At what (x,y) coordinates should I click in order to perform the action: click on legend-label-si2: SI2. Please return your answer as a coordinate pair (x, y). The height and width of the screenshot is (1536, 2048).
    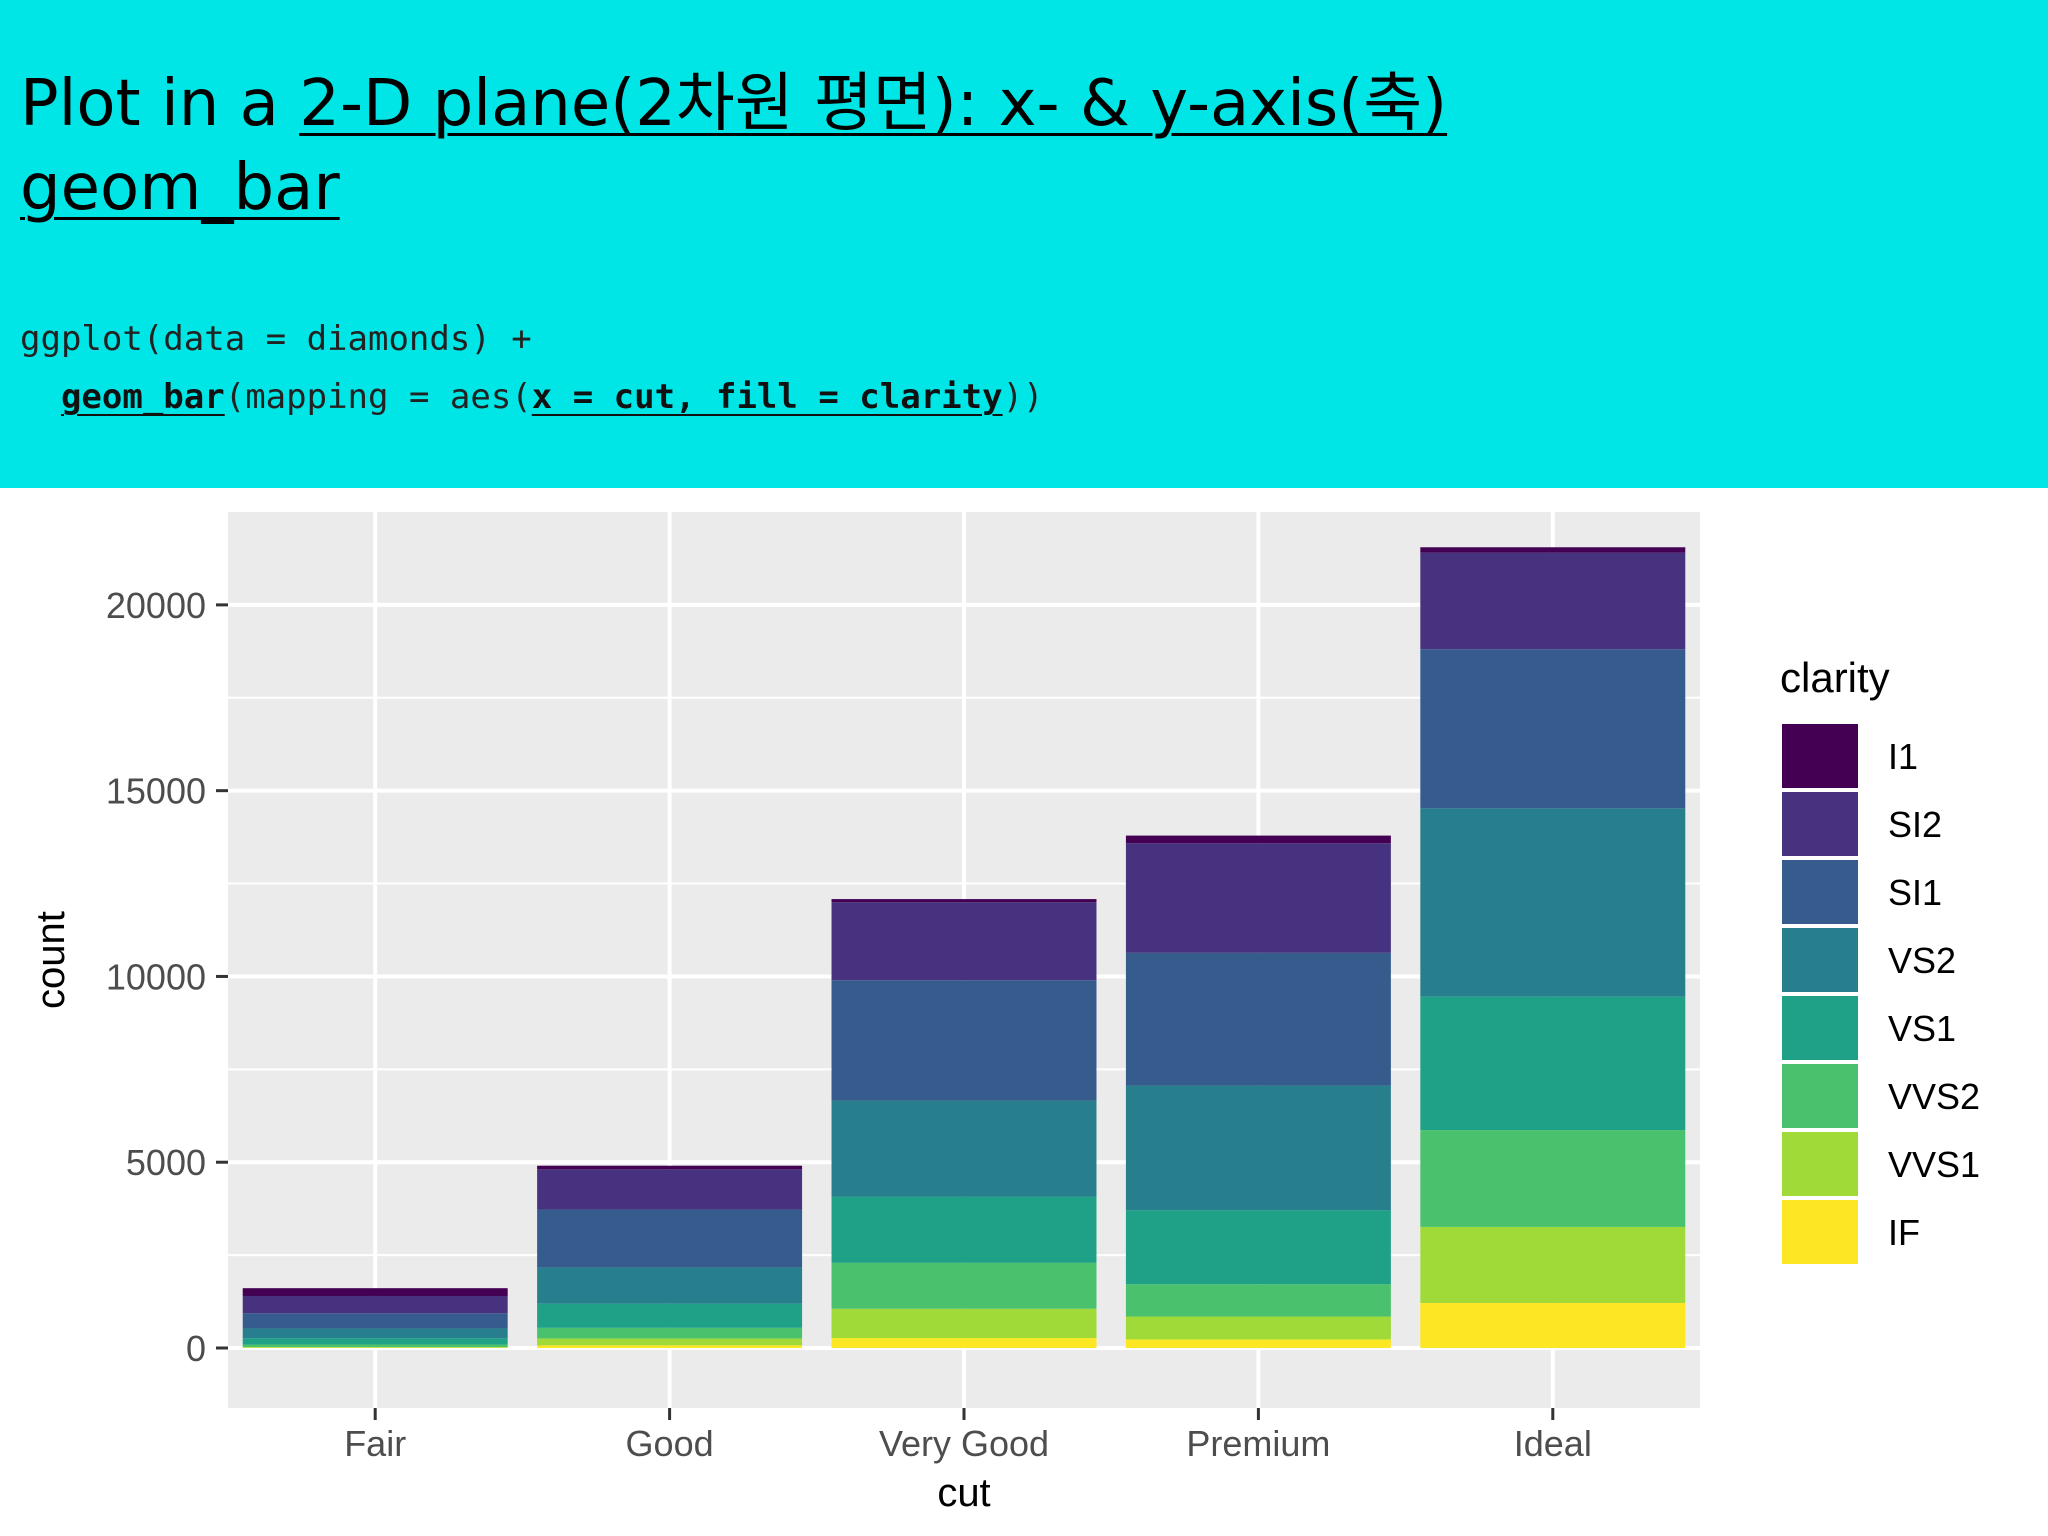
    Looking at the image, I should click on (1915, 824).